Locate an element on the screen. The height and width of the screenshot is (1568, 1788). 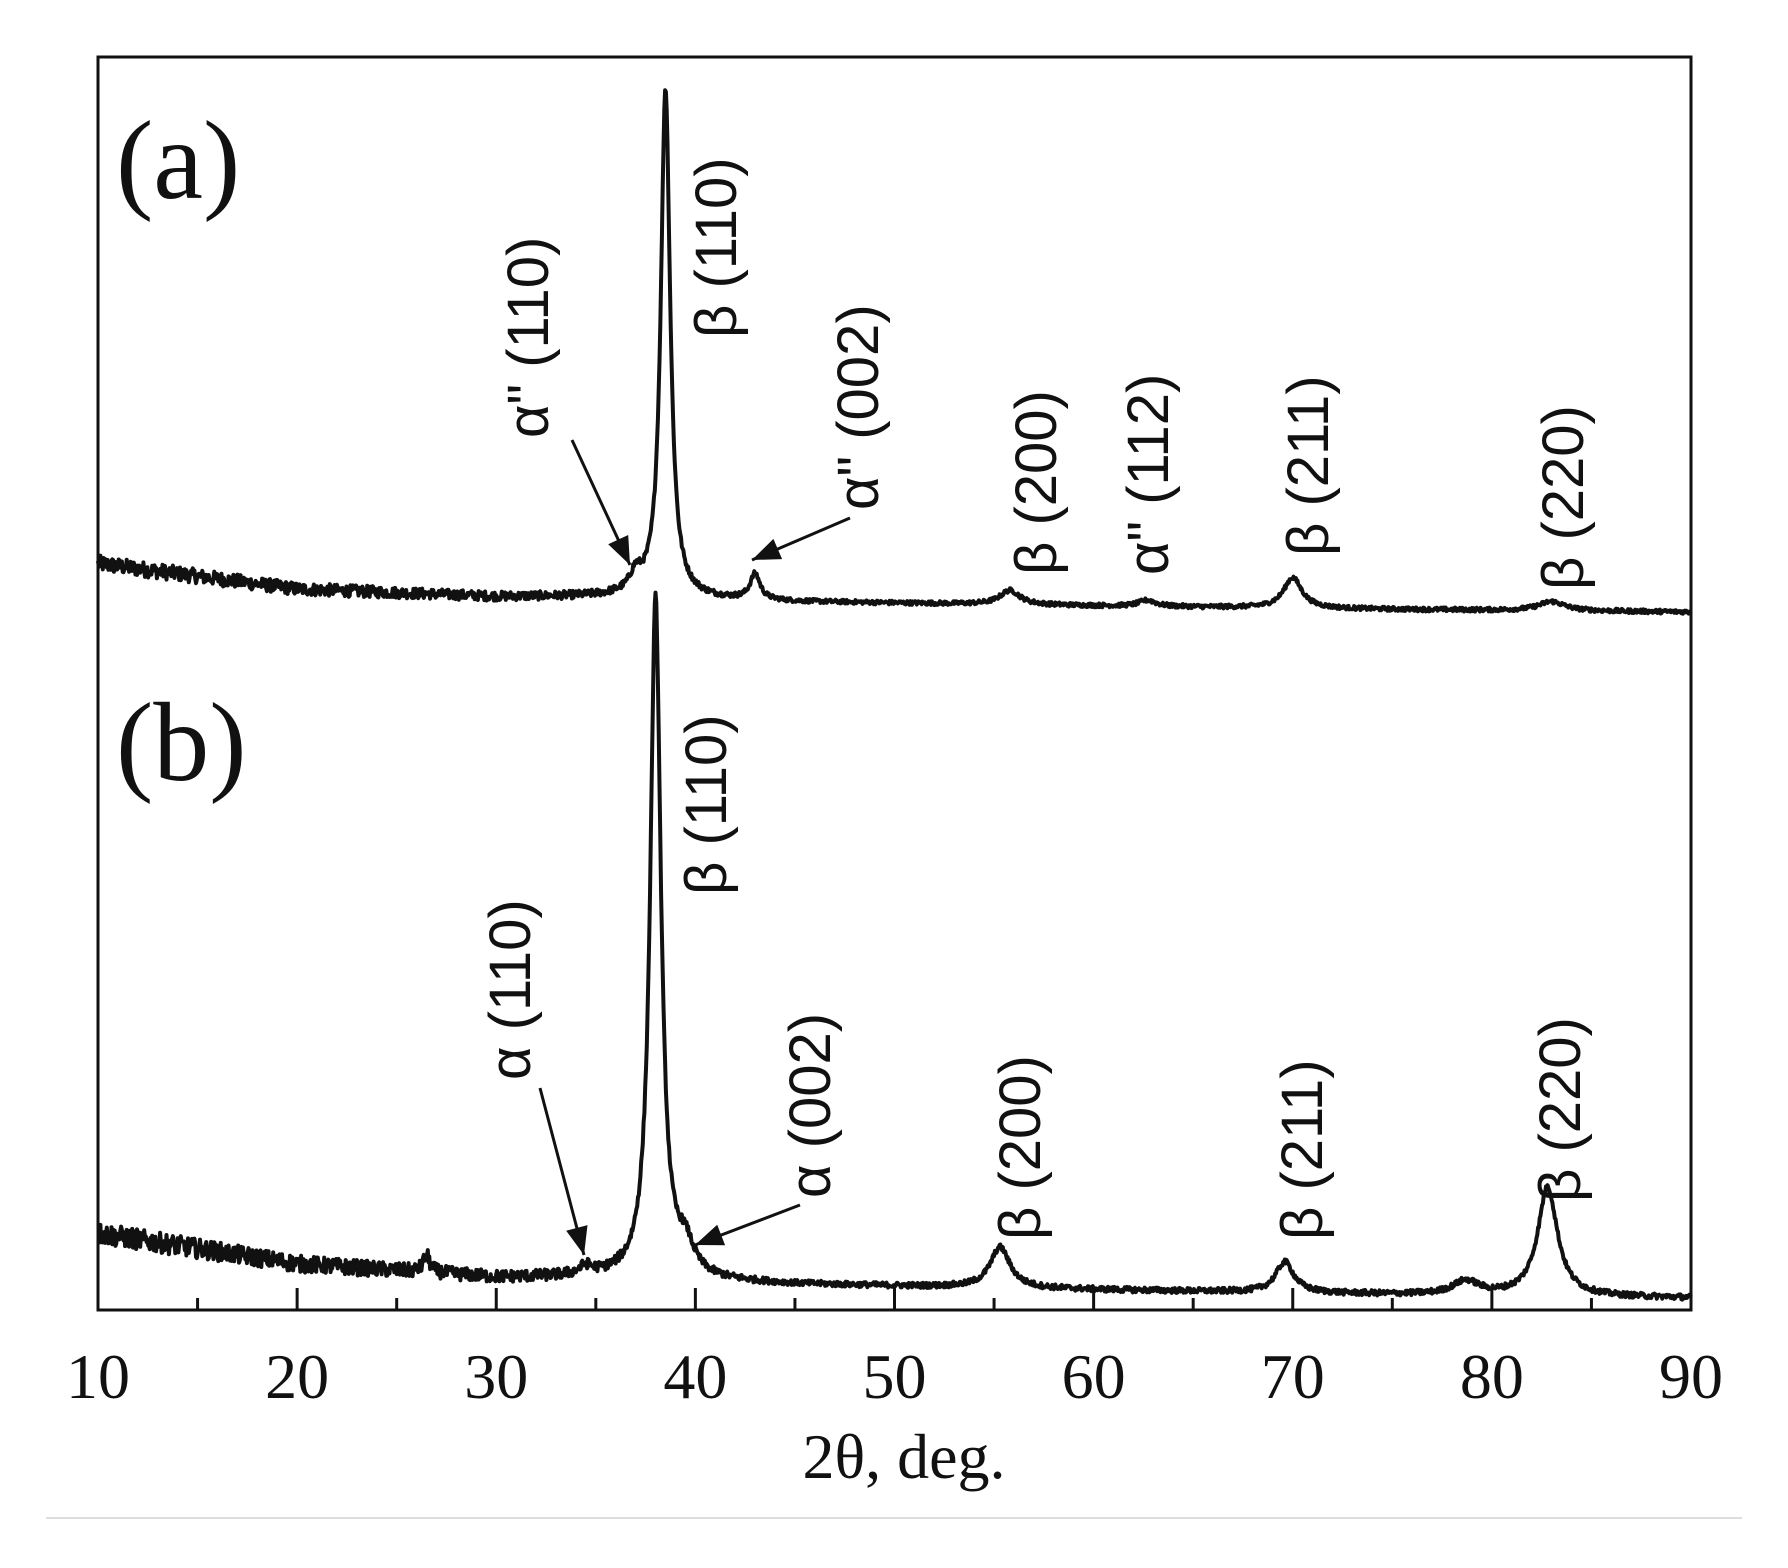
peak-label-b-0: α (110) is located at coordinates (510, 989).